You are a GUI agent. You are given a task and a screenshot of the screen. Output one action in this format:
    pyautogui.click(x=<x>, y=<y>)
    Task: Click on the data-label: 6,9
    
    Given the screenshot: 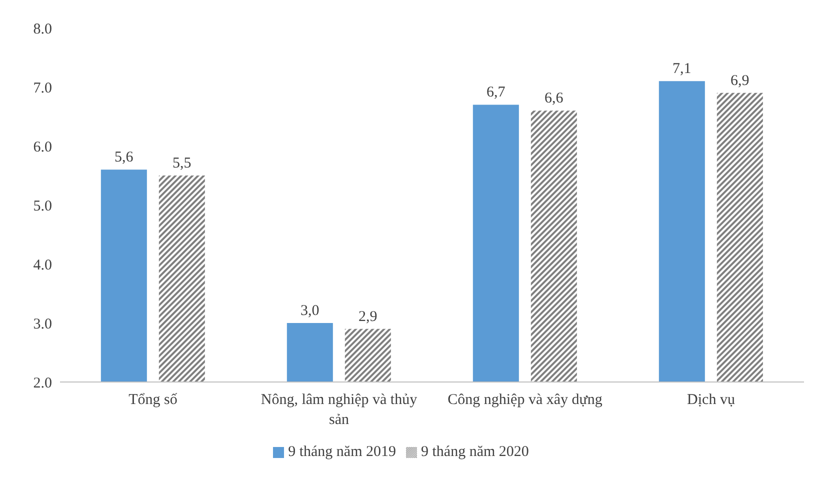 What is the action you would take?
    pyautogui.click(x=740, y=80)
    